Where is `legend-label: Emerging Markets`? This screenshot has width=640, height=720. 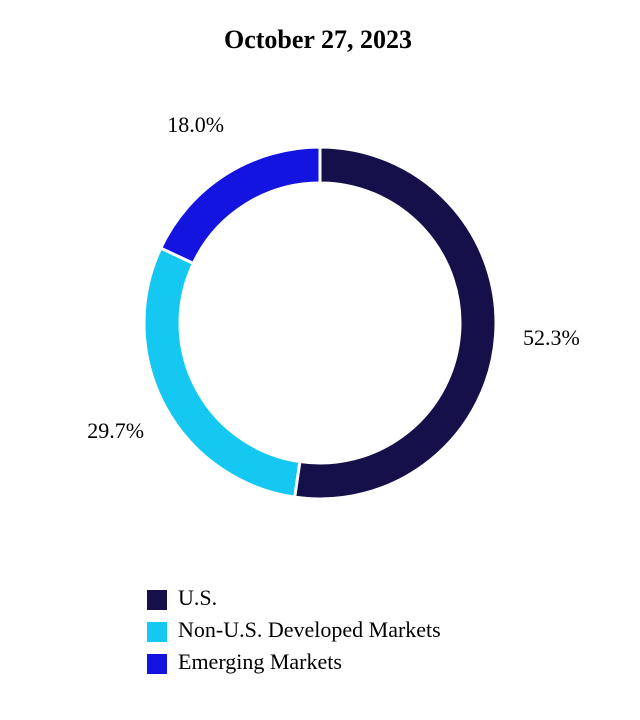
legend-label: Emerging Markets is located at coordinates (260, 661).